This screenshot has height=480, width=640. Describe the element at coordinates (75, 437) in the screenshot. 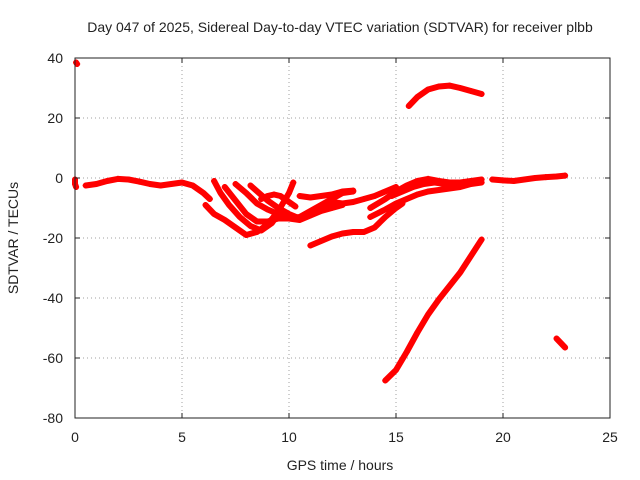

I see `x-tick-label: 0` at that location.